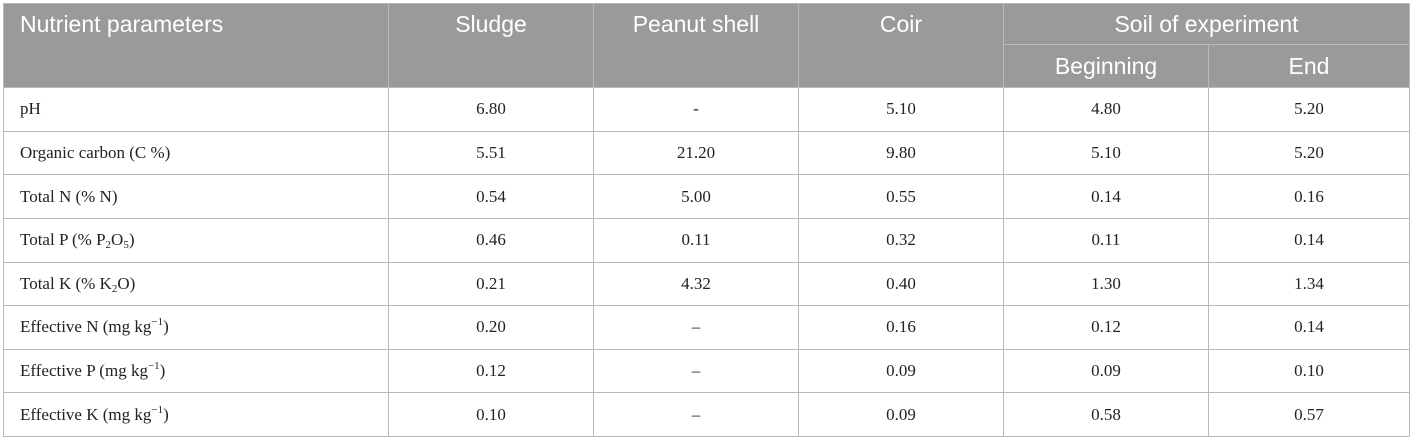  I want to click on cell-peanut-shell: 5.00, so click(696, 196).